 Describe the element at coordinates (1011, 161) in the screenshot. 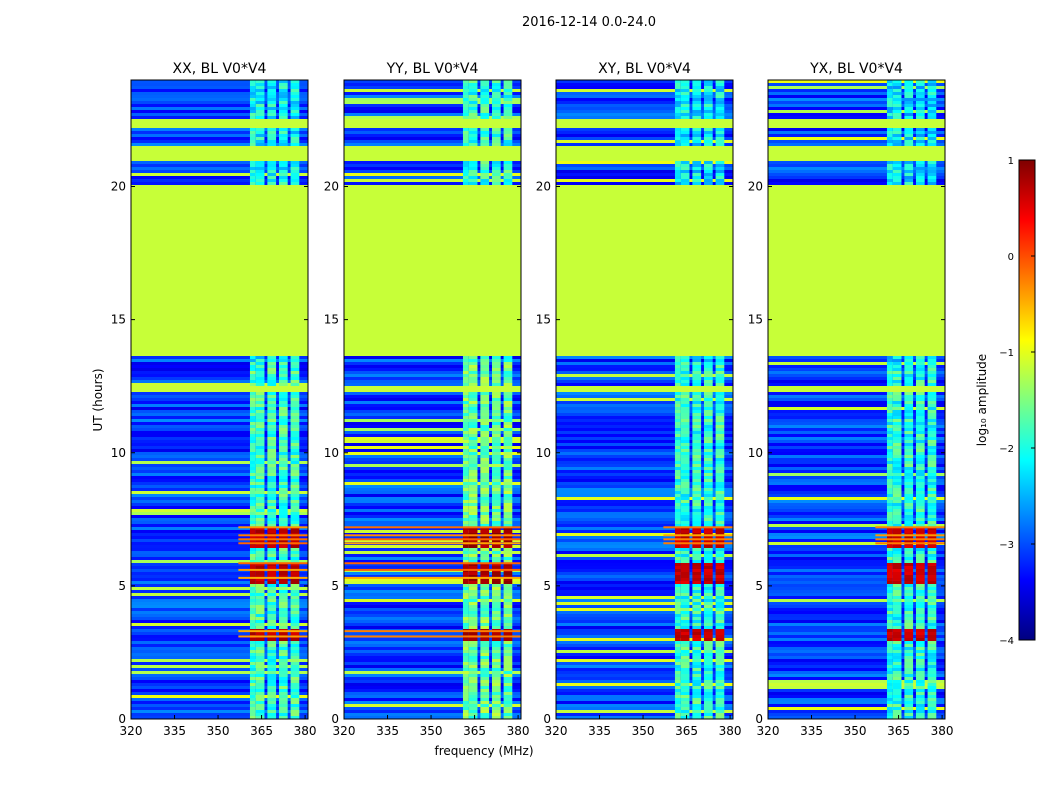

I see `colorbar-tick-label: 1` at that location.